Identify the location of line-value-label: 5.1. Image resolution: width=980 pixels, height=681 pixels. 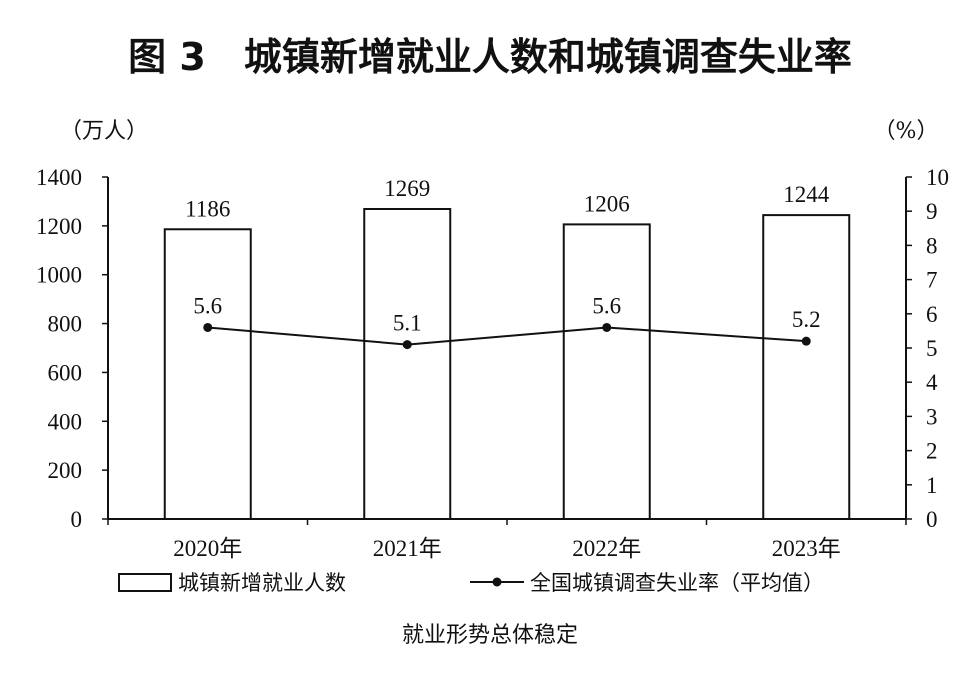
(407, 323).